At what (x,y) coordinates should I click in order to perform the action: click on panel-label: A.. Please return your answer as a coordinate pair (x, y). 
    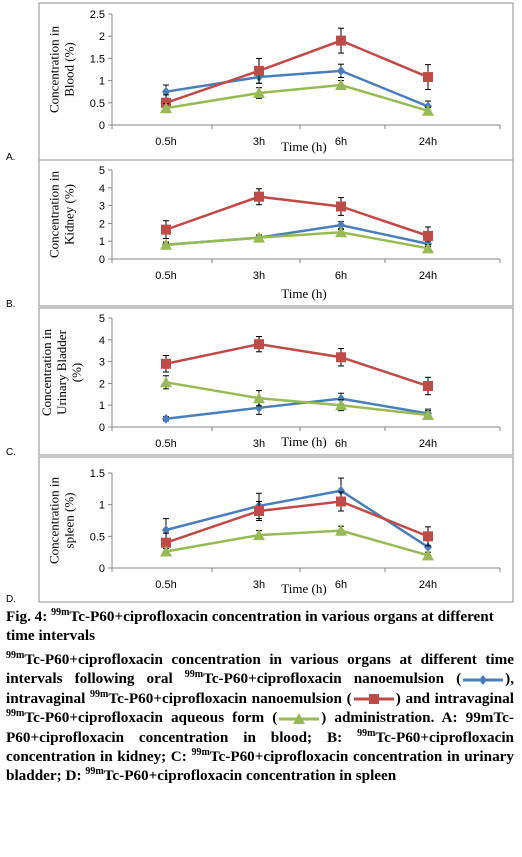
    Looking at the image, I should click on (10, 157).